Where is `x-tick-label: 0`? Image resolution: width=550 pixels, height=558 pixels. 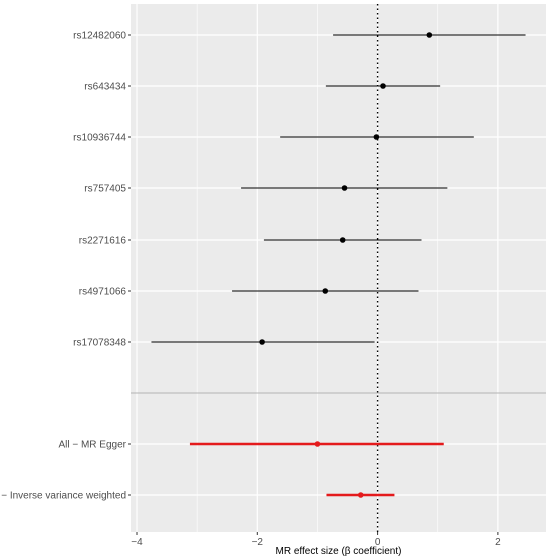 x-tick-label: 0 is located at coordinates (378, 542).